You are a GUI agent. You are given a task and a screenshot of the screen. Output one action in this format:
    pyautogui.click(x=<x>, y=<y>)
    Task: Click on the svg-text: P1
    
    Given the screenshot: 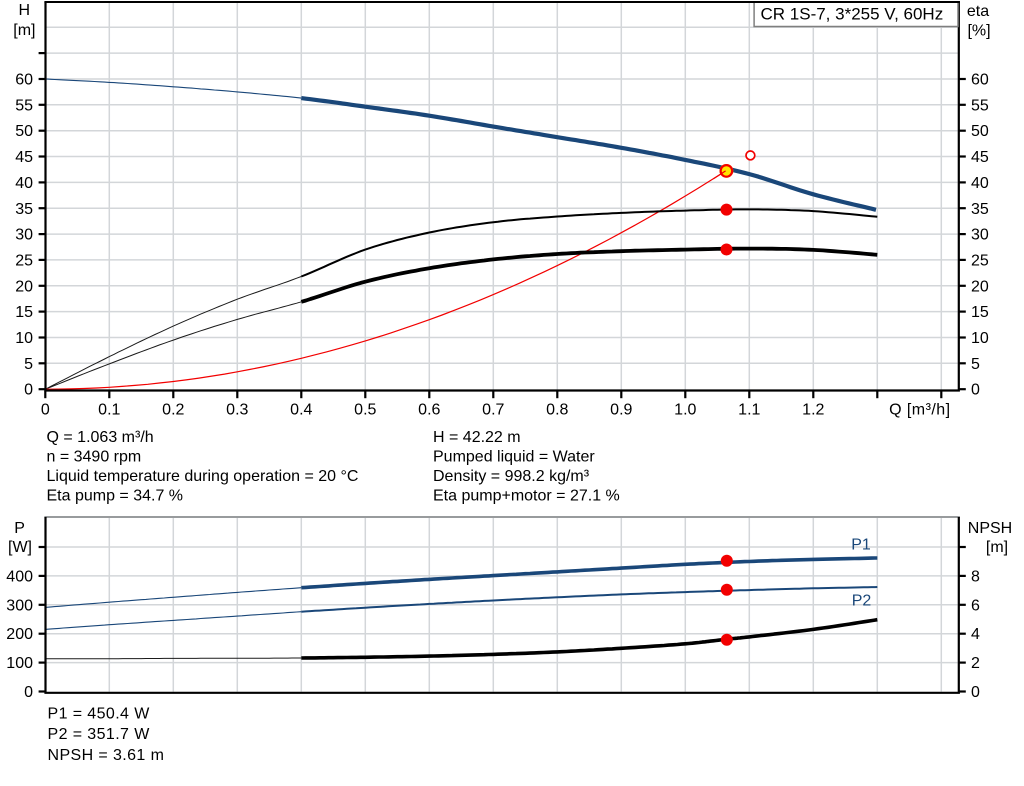 What is the action you would take?
    pyautogui.click(x=861, y=545)
    